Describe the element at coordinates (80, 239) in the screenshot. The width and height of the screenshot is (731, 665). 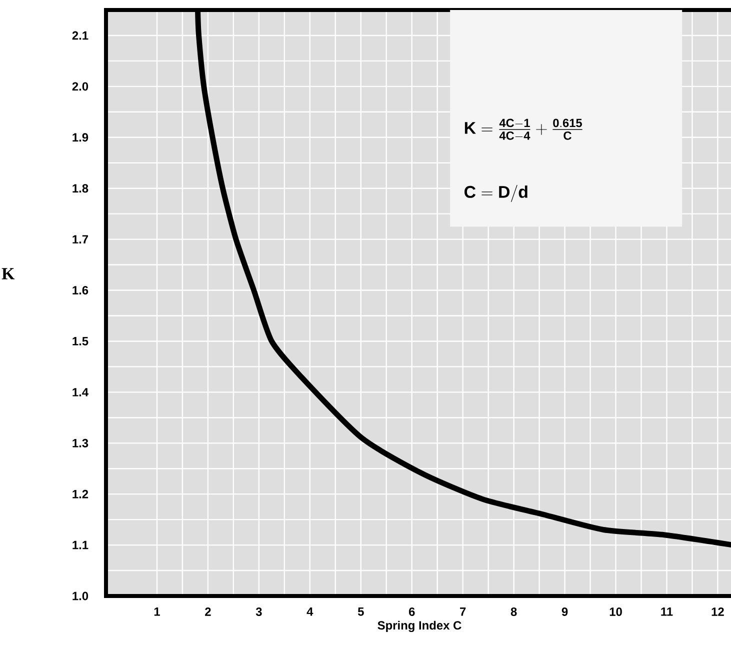
I see `y-tick-label: 1.7` at that location.